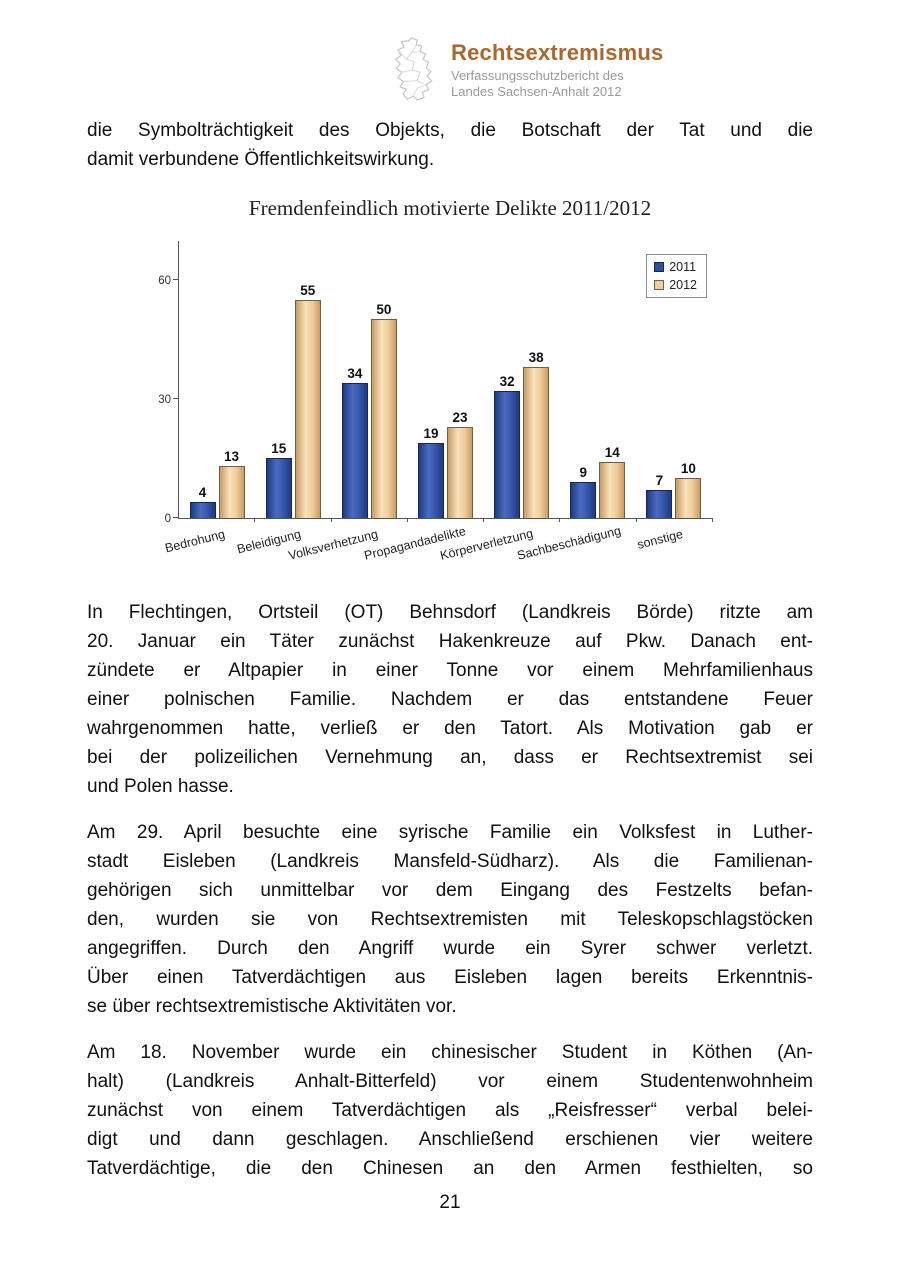 This screenshot has height=1272, width=900. Describe the element at coordinates (507, 381) in the screenshot. I see `bar-value-label: 32` at that location.